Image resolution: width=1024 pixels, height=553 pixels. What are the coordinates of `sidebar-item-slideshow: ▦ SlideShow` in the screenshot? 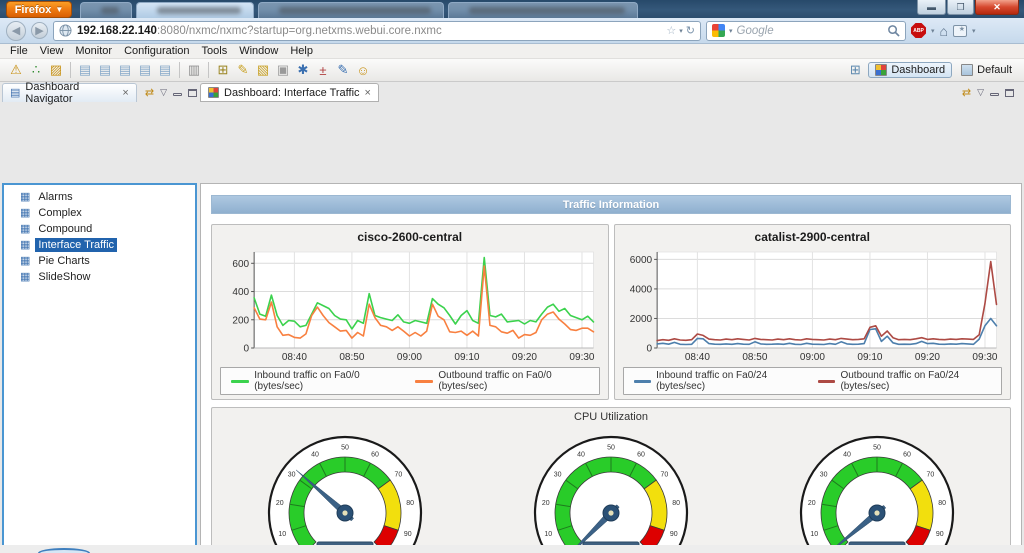 It's located at (99, 277).